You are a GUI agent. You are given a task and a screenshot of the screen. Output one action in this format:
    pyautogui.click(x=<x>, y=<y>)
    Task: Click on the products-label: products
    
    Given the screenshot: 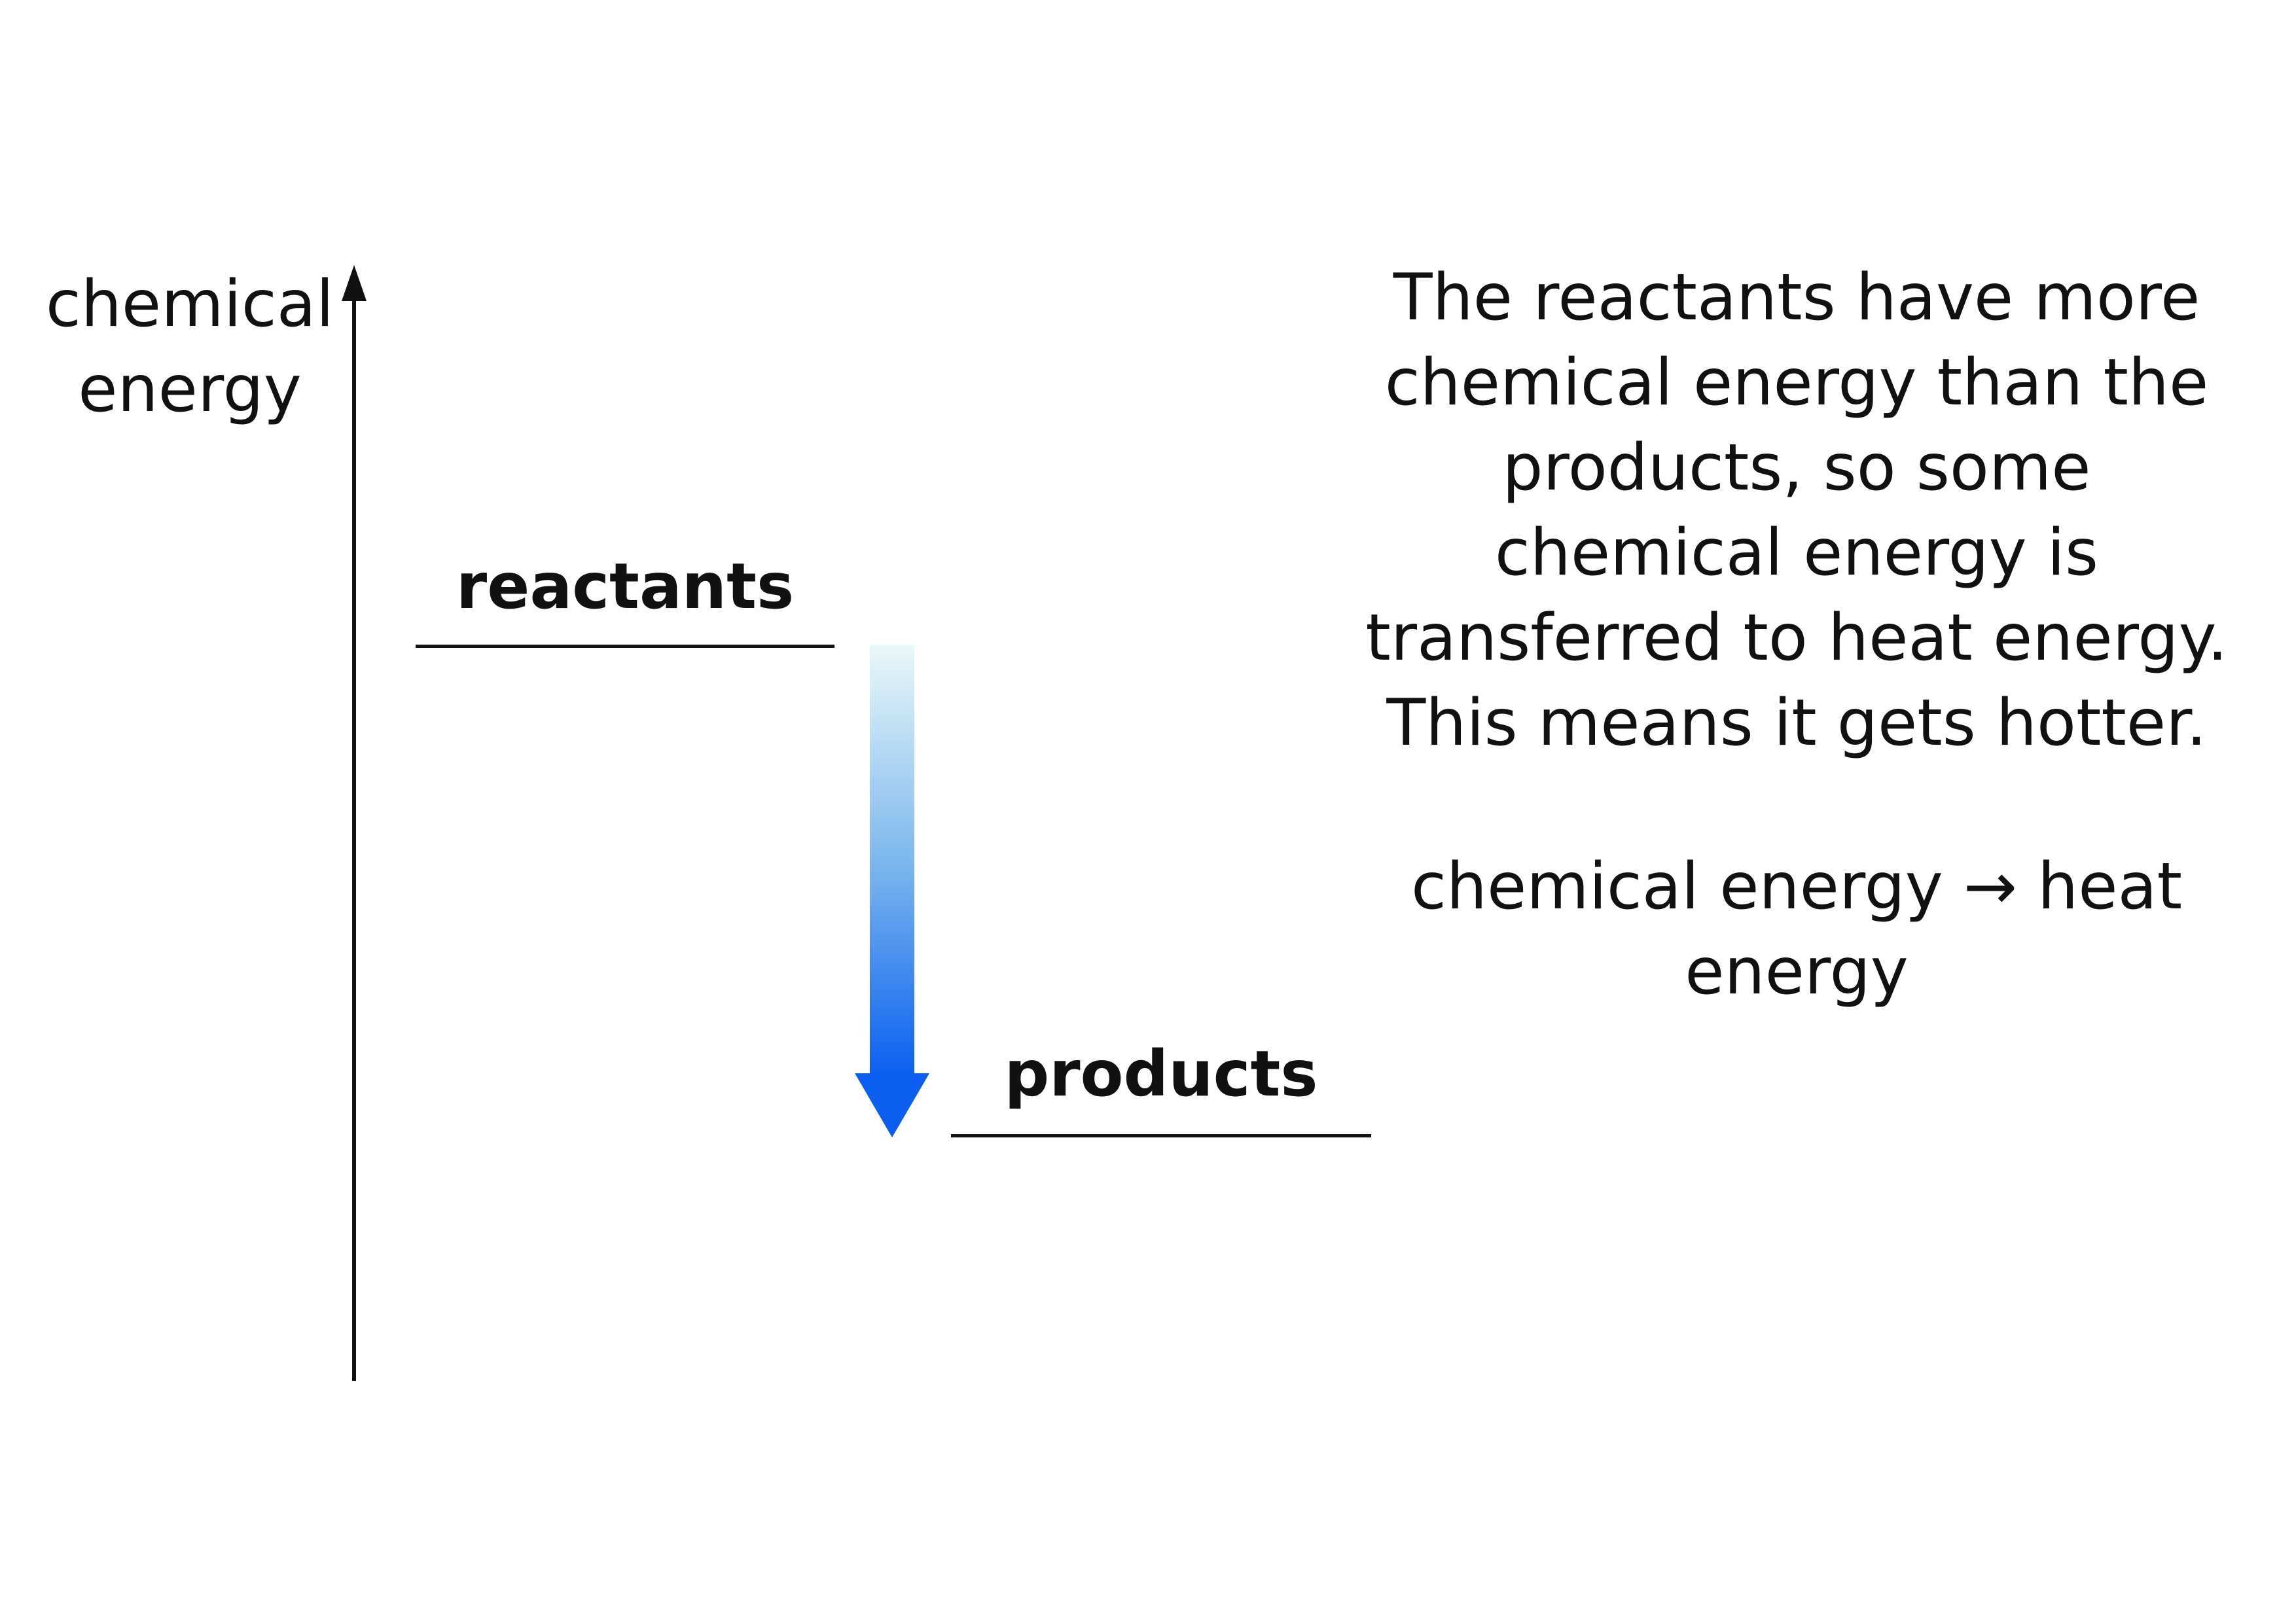 What is the action you would take?
    pyautogui.click(x=1161, y=1074)
    